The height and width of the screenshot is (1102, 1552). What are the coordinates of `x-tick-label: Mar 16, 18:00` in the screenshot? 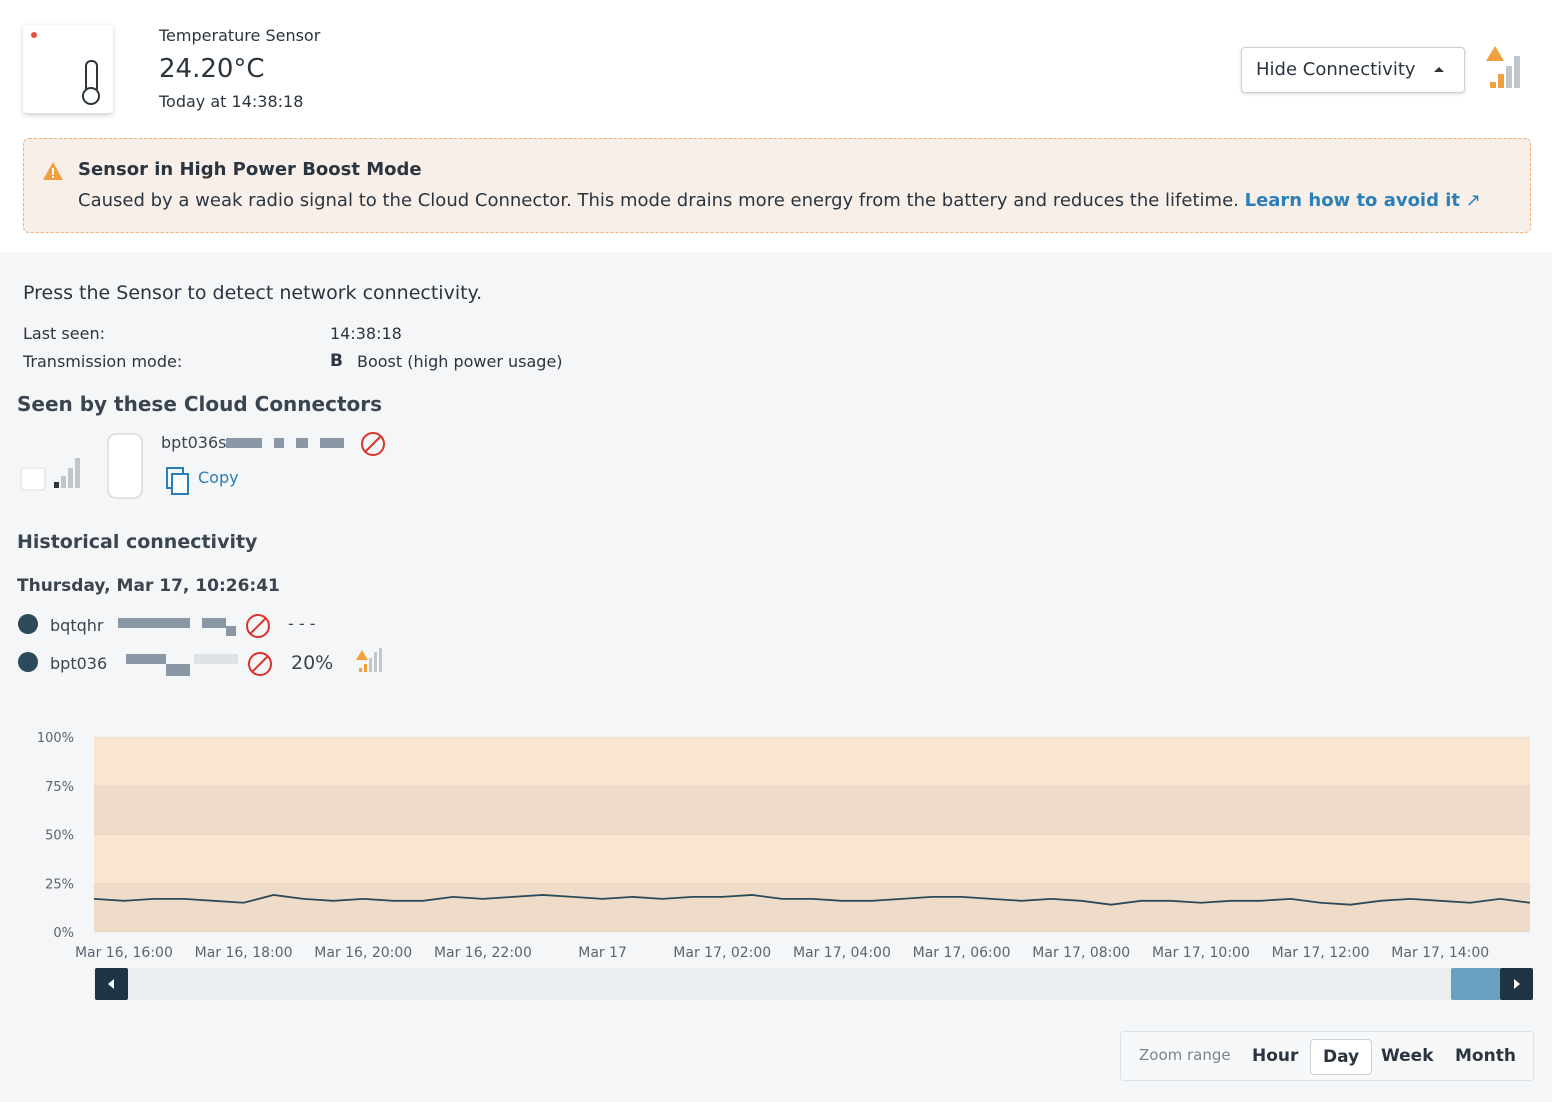 It's located at (244, 953).